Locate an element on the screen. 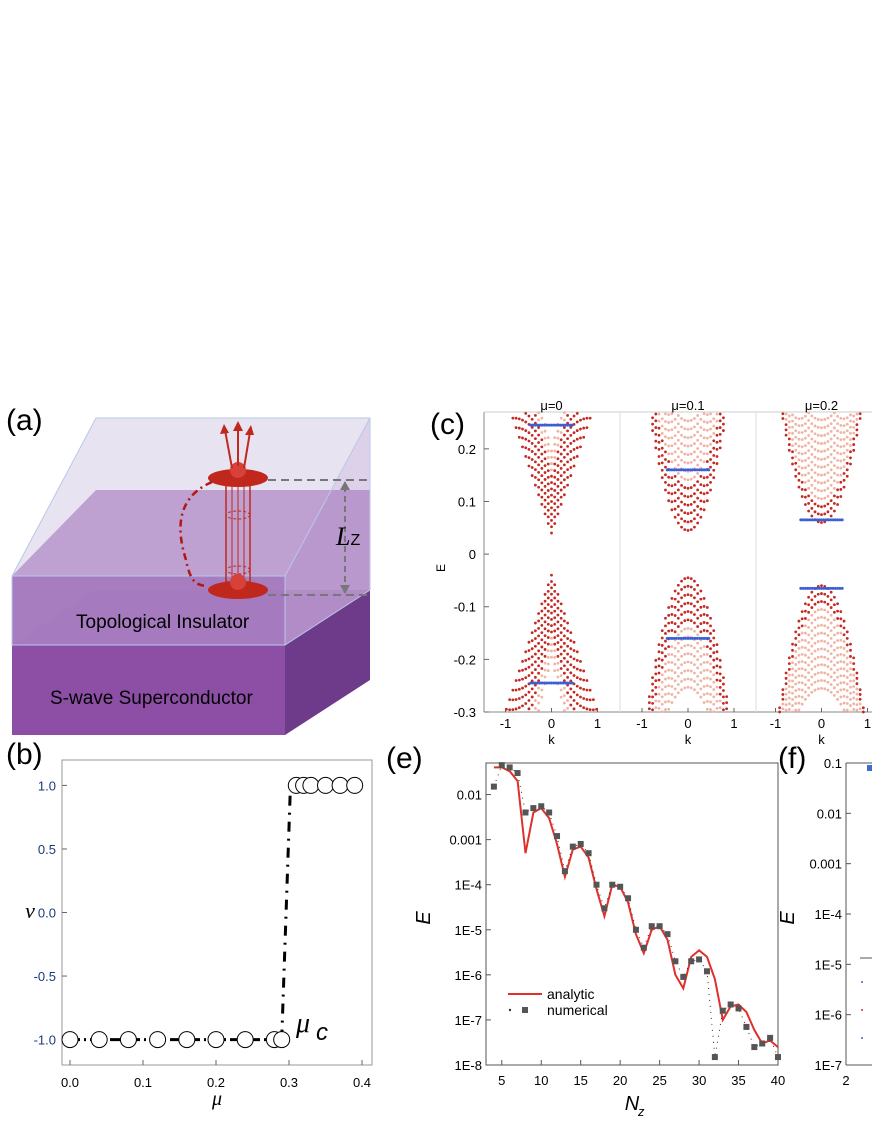  e-legend-numerical-label: numerical is located at coordinates (577, 1010).